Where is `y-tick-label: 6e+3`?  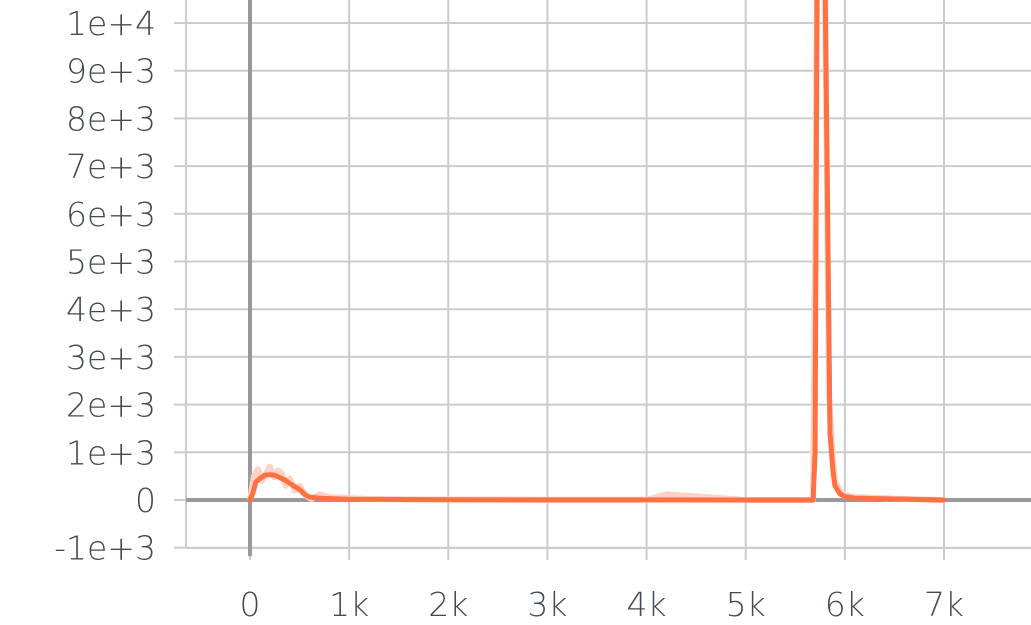
y-tick-label: 6e+3 is located at coordinates (111, 214).